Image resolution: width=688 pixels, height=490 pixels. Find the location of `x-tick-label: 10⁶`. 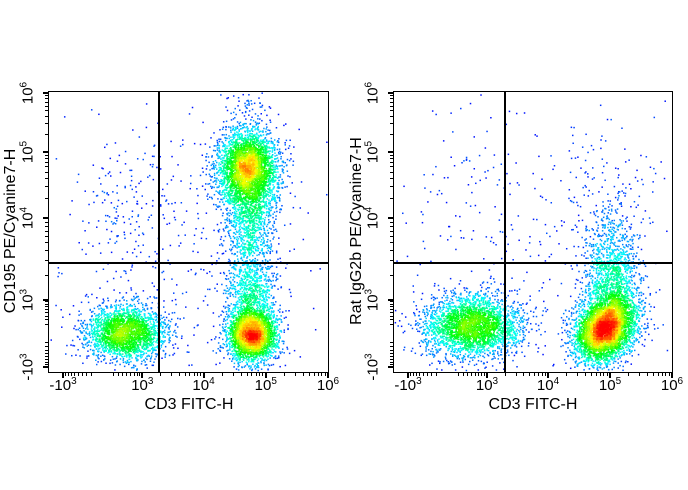

x-tick-label: 10⁶ is located at coordinates (328, 385).